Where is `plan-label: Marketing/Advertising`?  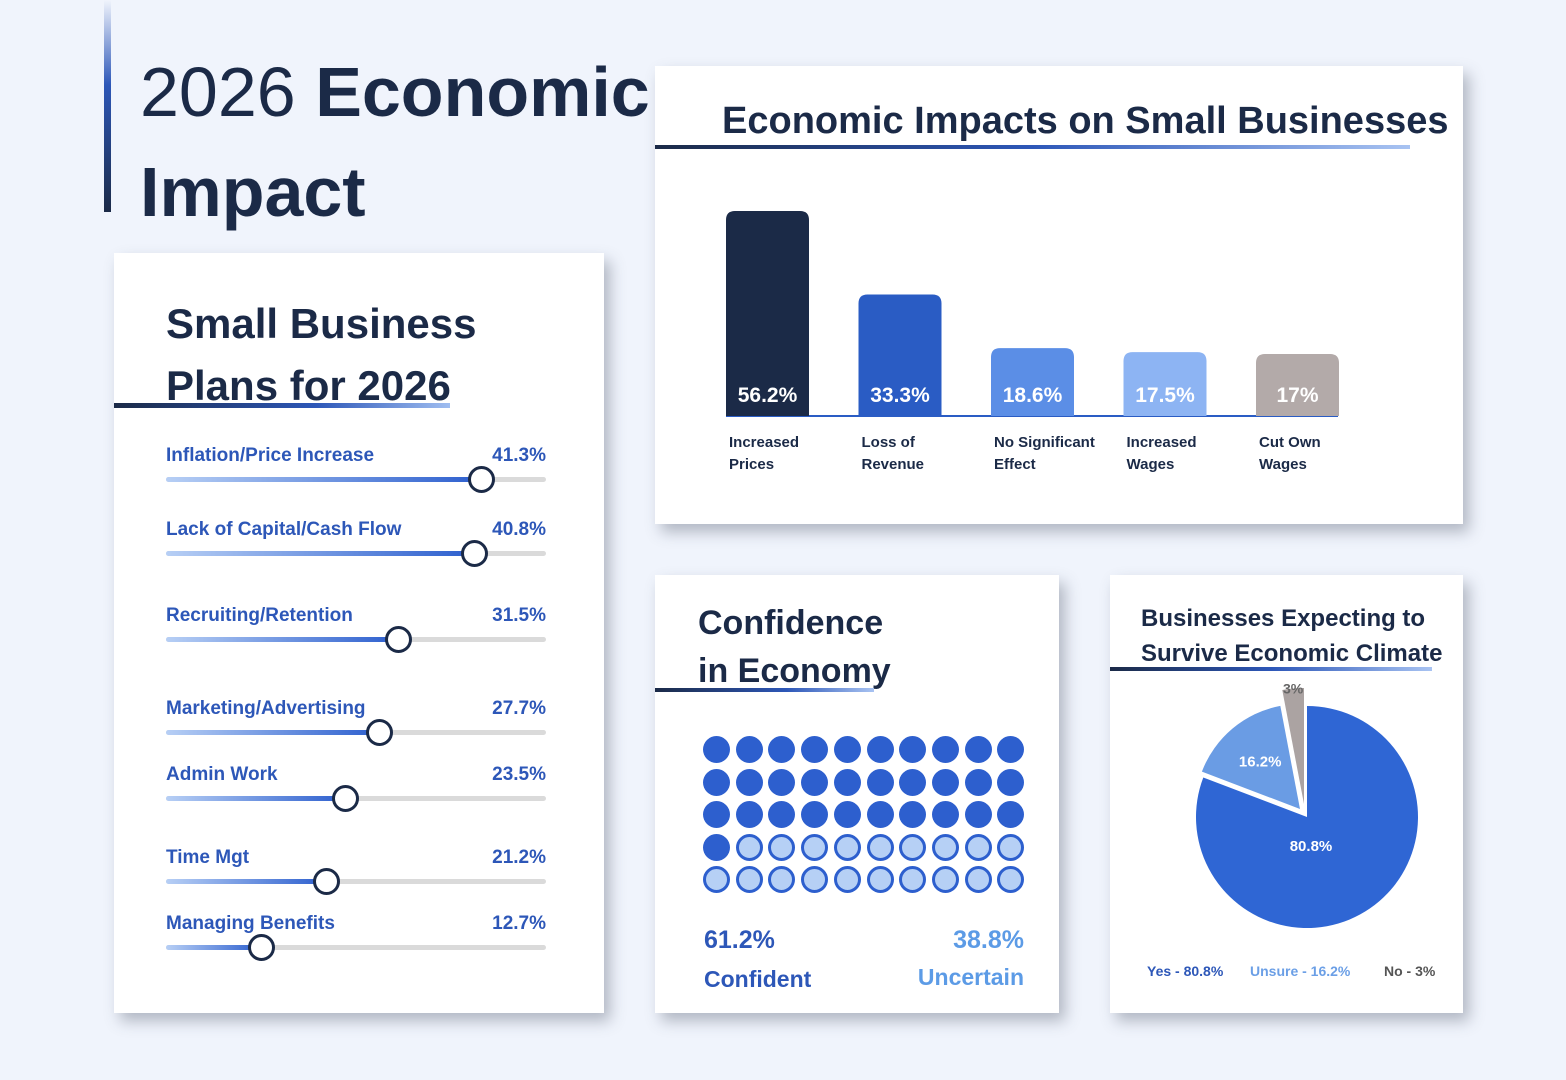
plan-label: Marketing/Advertising is located at coordinates (266, 708).